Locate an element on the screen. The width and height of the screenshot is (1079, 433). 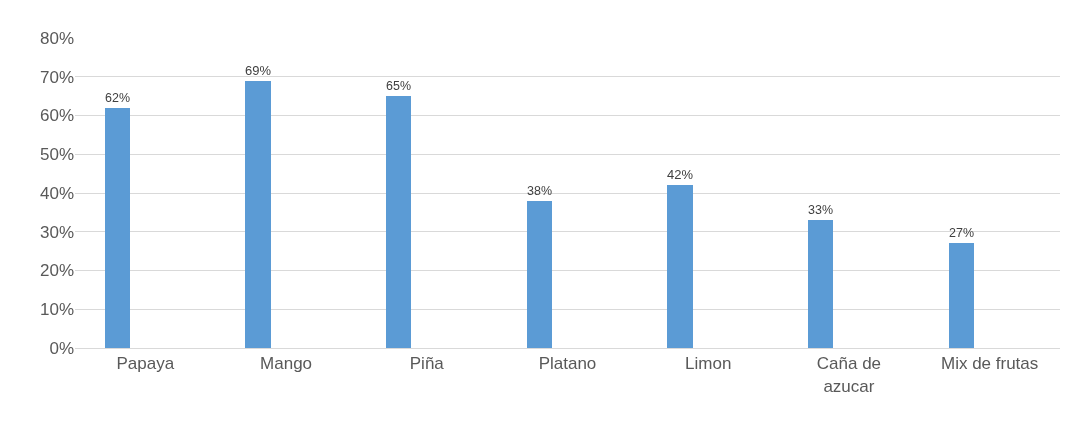
x-tick-label: Platano is located at coordinates (567, 364).